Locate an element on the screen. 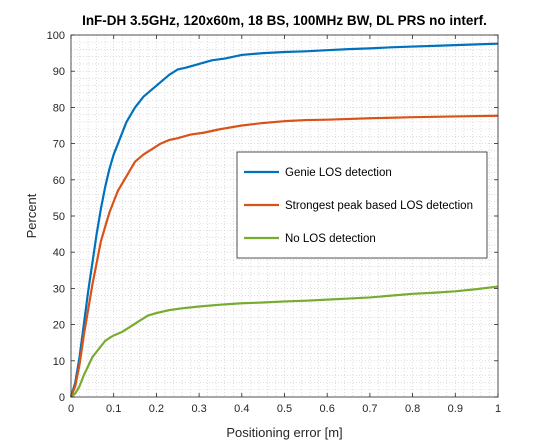 The image size is (551, 446). x-tick-label: 0 is located at coordinates (71, 409).